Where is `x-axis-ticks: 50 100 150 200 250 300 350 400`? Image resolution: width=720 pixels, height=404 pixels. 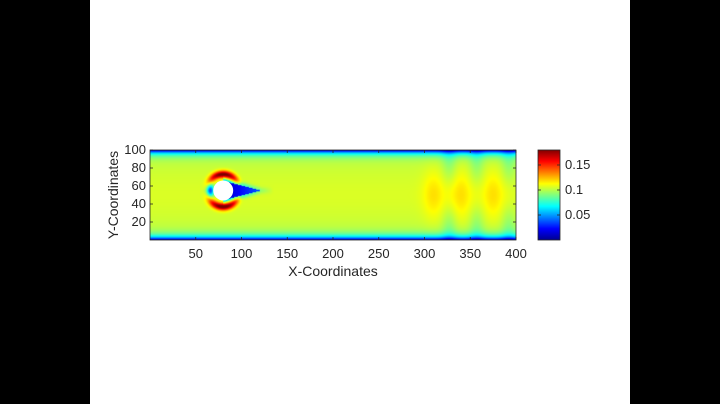
x-axis-ticks: 50 100 150 200 250 300 350 400 is located at coordinates (358, 205).